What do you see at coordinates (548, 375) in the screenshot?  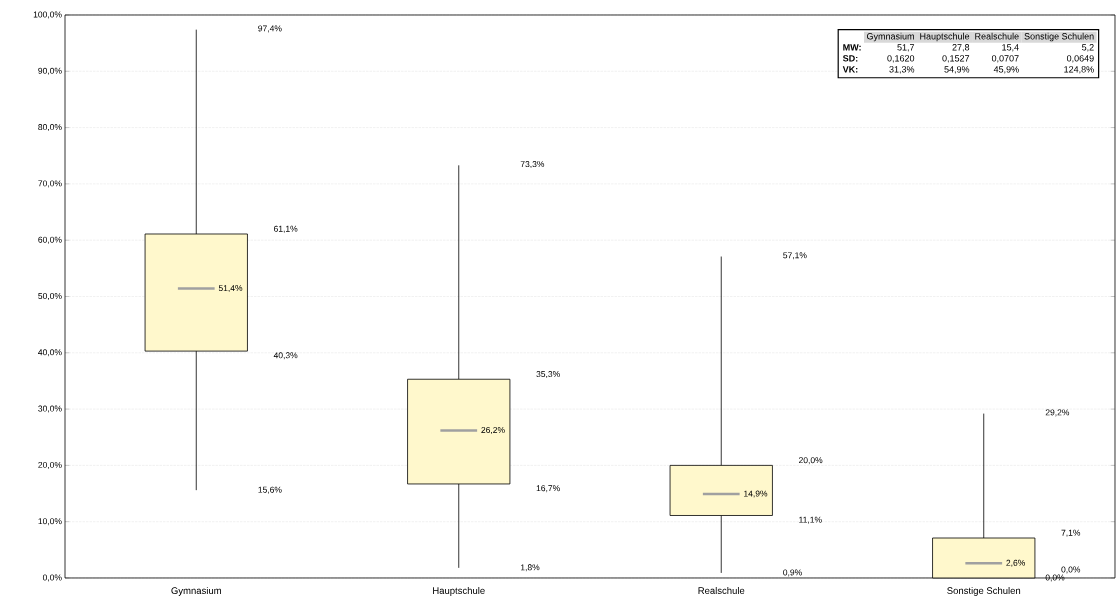 I see `text: 35,3%` at bounding box center [548, 375].